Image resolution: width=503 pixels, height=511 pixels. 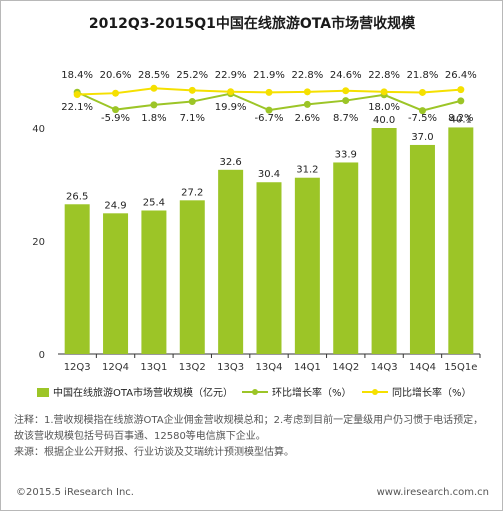 I want to click on legend-yoy-marker, so click(x=375, y=392).